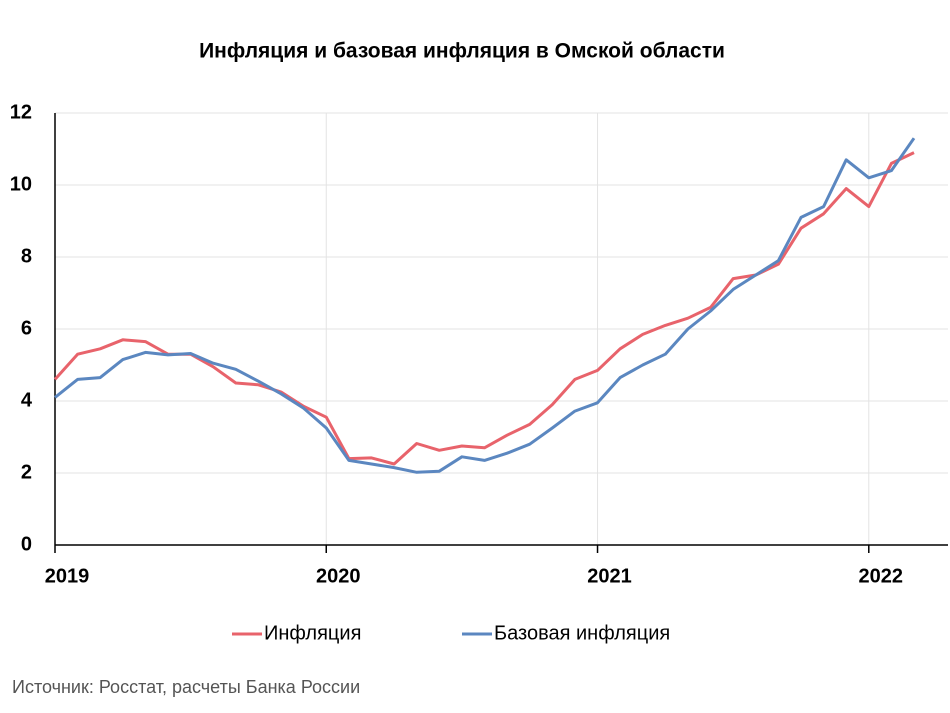 The height and width of the screenshot is (713, 950). I want to click on y-tick-label: 6, so click(26, 328).